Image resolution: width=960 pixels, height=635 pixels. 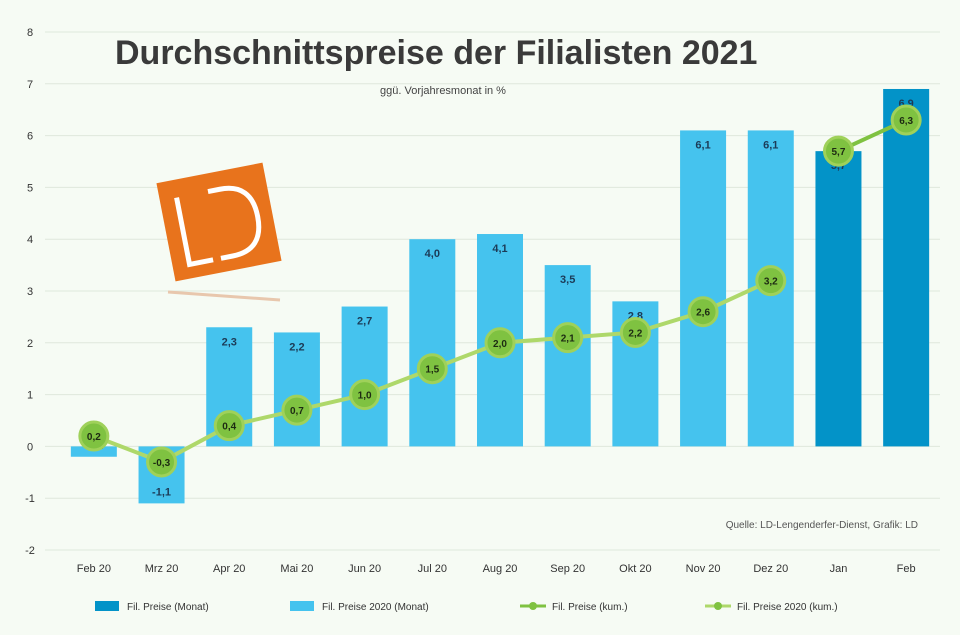 What do you see at coordinates (30, 240) in the screenshot?
I see `y-tick-label: 4` at bounding box center [30, 240].